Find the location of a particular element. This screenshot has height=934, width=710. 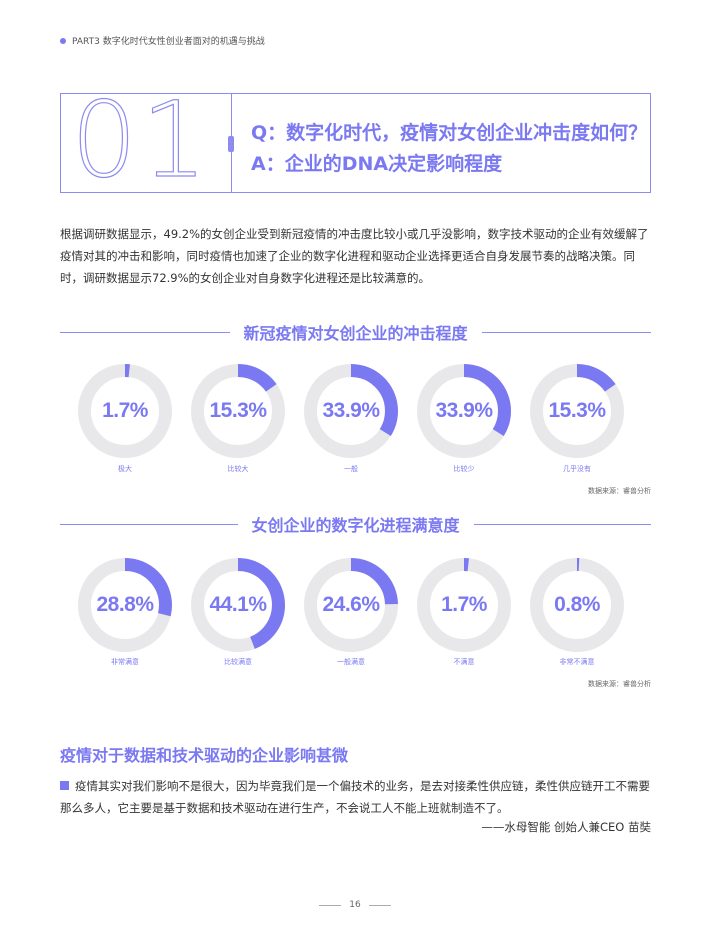

donut-value-label: 24.6% is located at coordinates (351, 604).